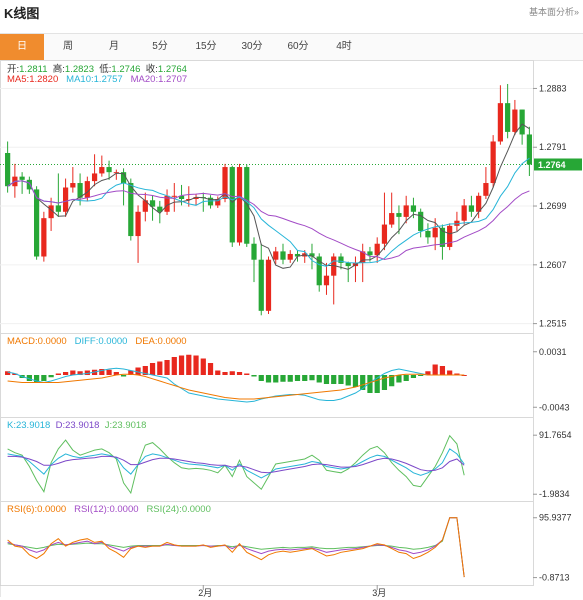  What do you see at coordinates (236, 547) in the screenshot?
I see `rsi6-line` at bounding box center [236, 547].